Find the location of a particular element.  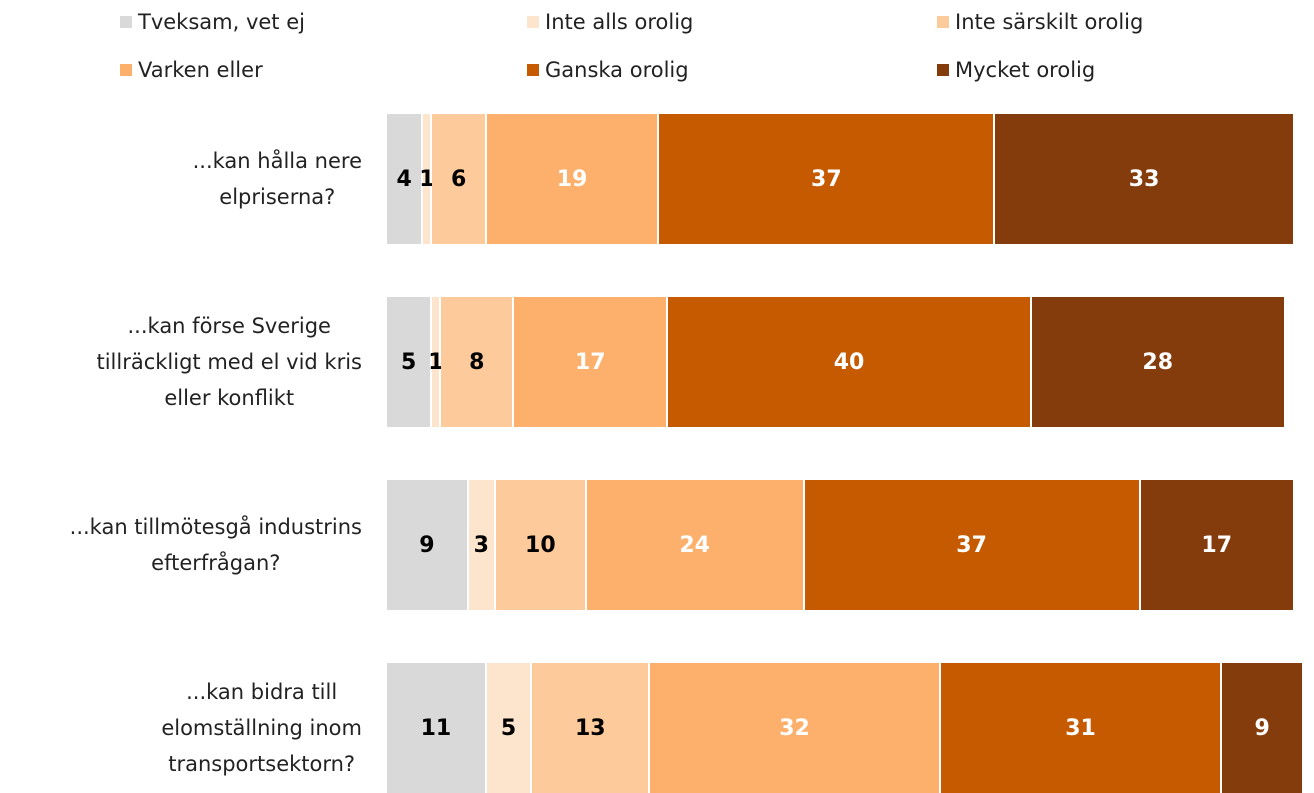

data-label: 6 is located at coordinates (458, 179).